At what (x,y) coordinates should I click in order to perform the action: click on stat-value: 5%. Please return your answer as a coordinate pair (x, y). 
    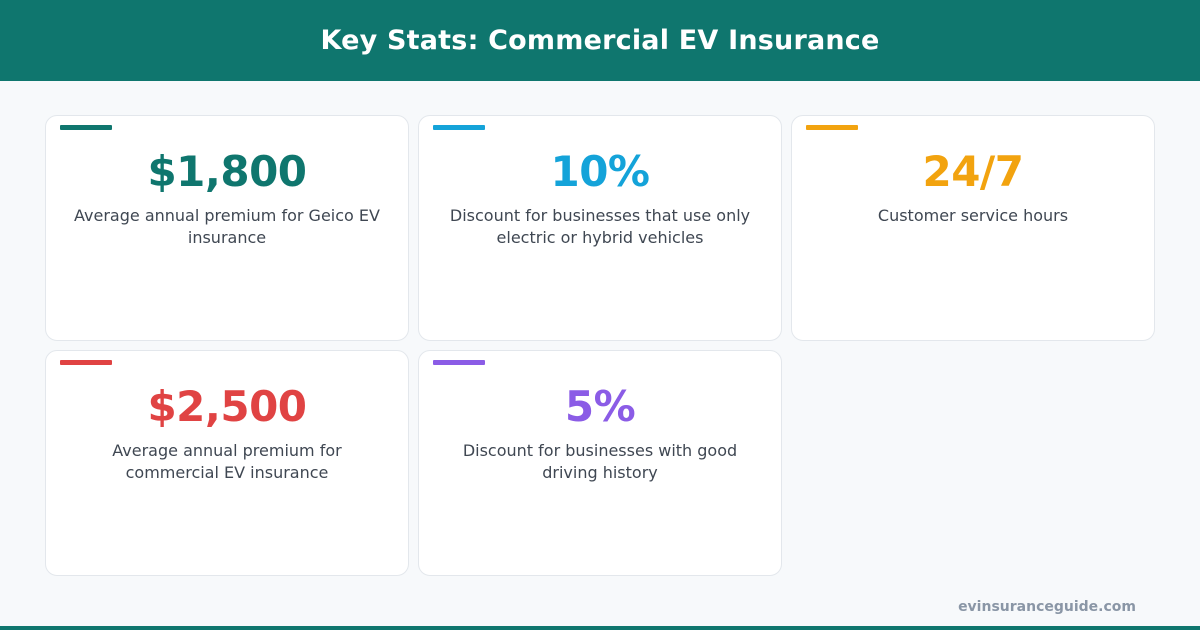
    Looking at the image, I should click on (600, 406).